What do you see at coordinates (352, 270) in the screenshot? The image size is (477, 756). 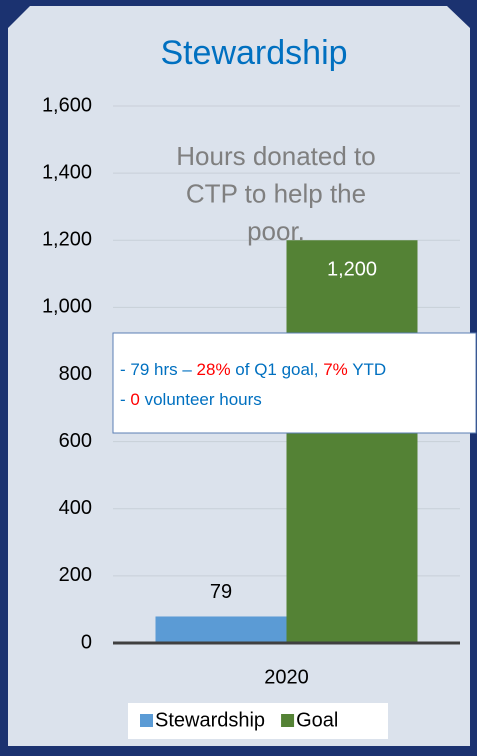 I see `data-label: 1,200` at bounding box center [352, 270].